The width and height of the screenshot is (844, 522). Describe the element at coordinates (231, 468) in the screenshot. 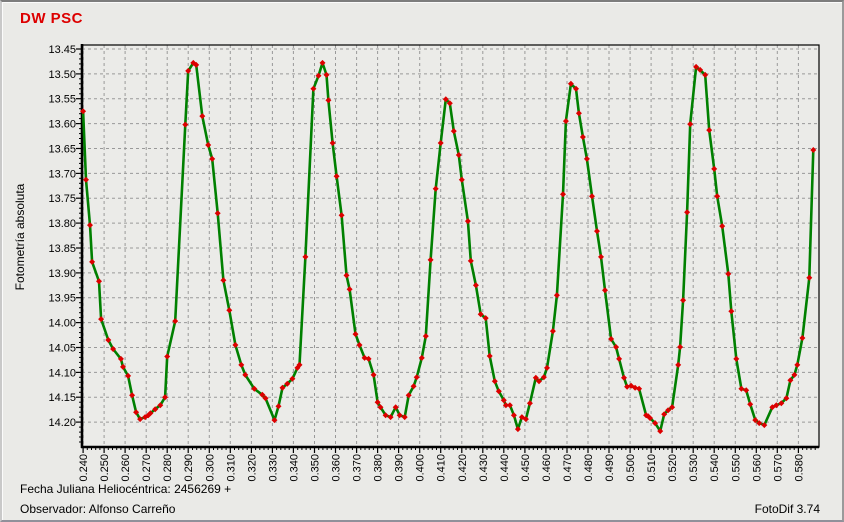

I see `svg-text: 0.310` at that location.